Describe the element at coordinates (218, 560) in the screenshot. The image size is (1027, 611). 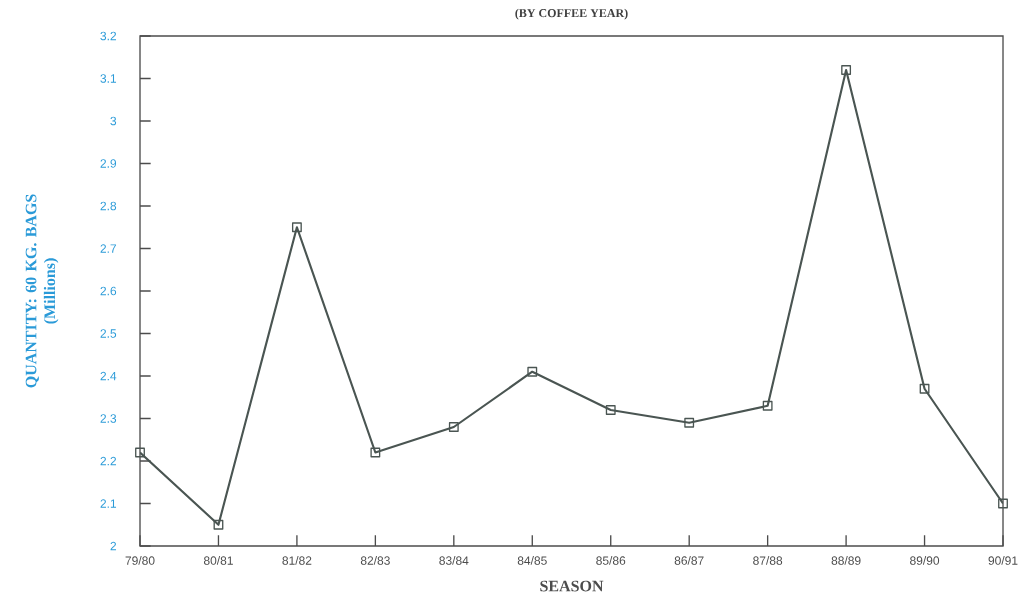
I see `x-tick-label: 80/81` at that location.